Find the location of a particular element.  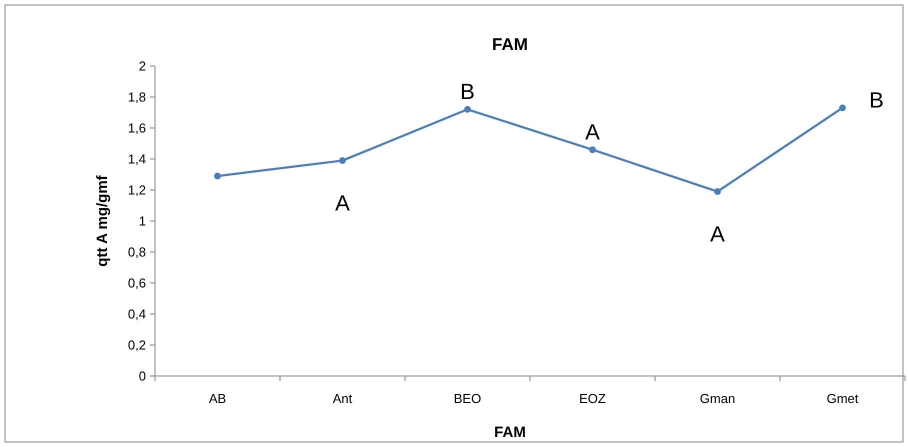

x-tick-label: Gmet is located at coordinates (842, 398).